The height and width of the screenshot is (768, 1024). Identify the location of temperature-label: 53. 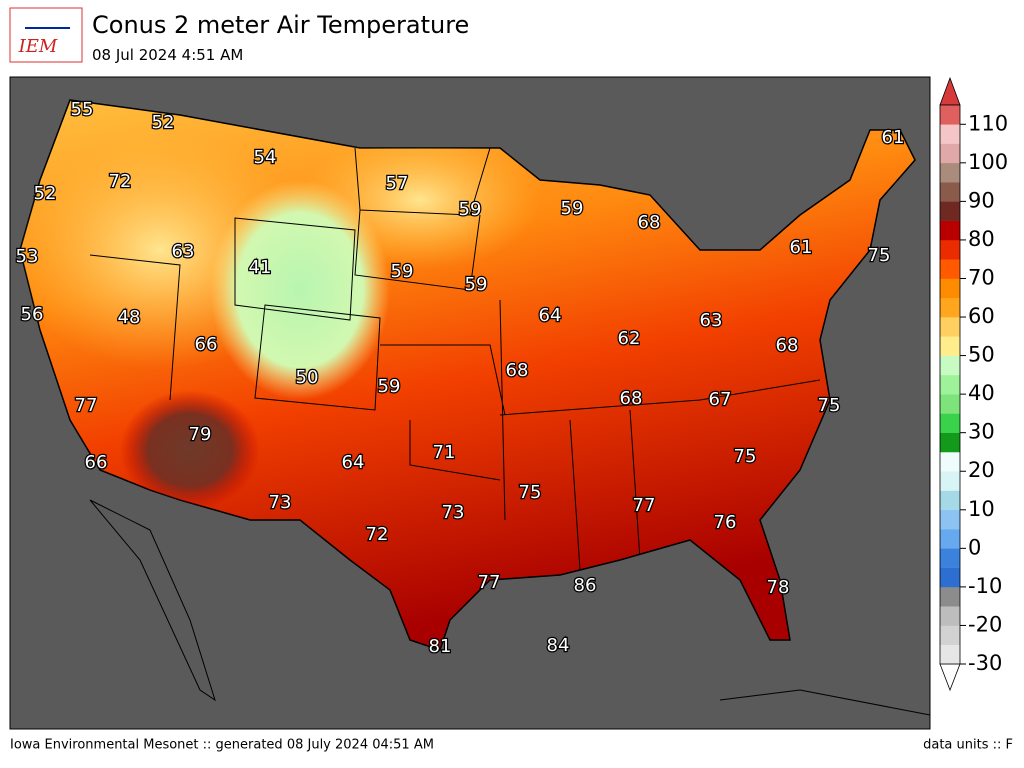
(27, 256).